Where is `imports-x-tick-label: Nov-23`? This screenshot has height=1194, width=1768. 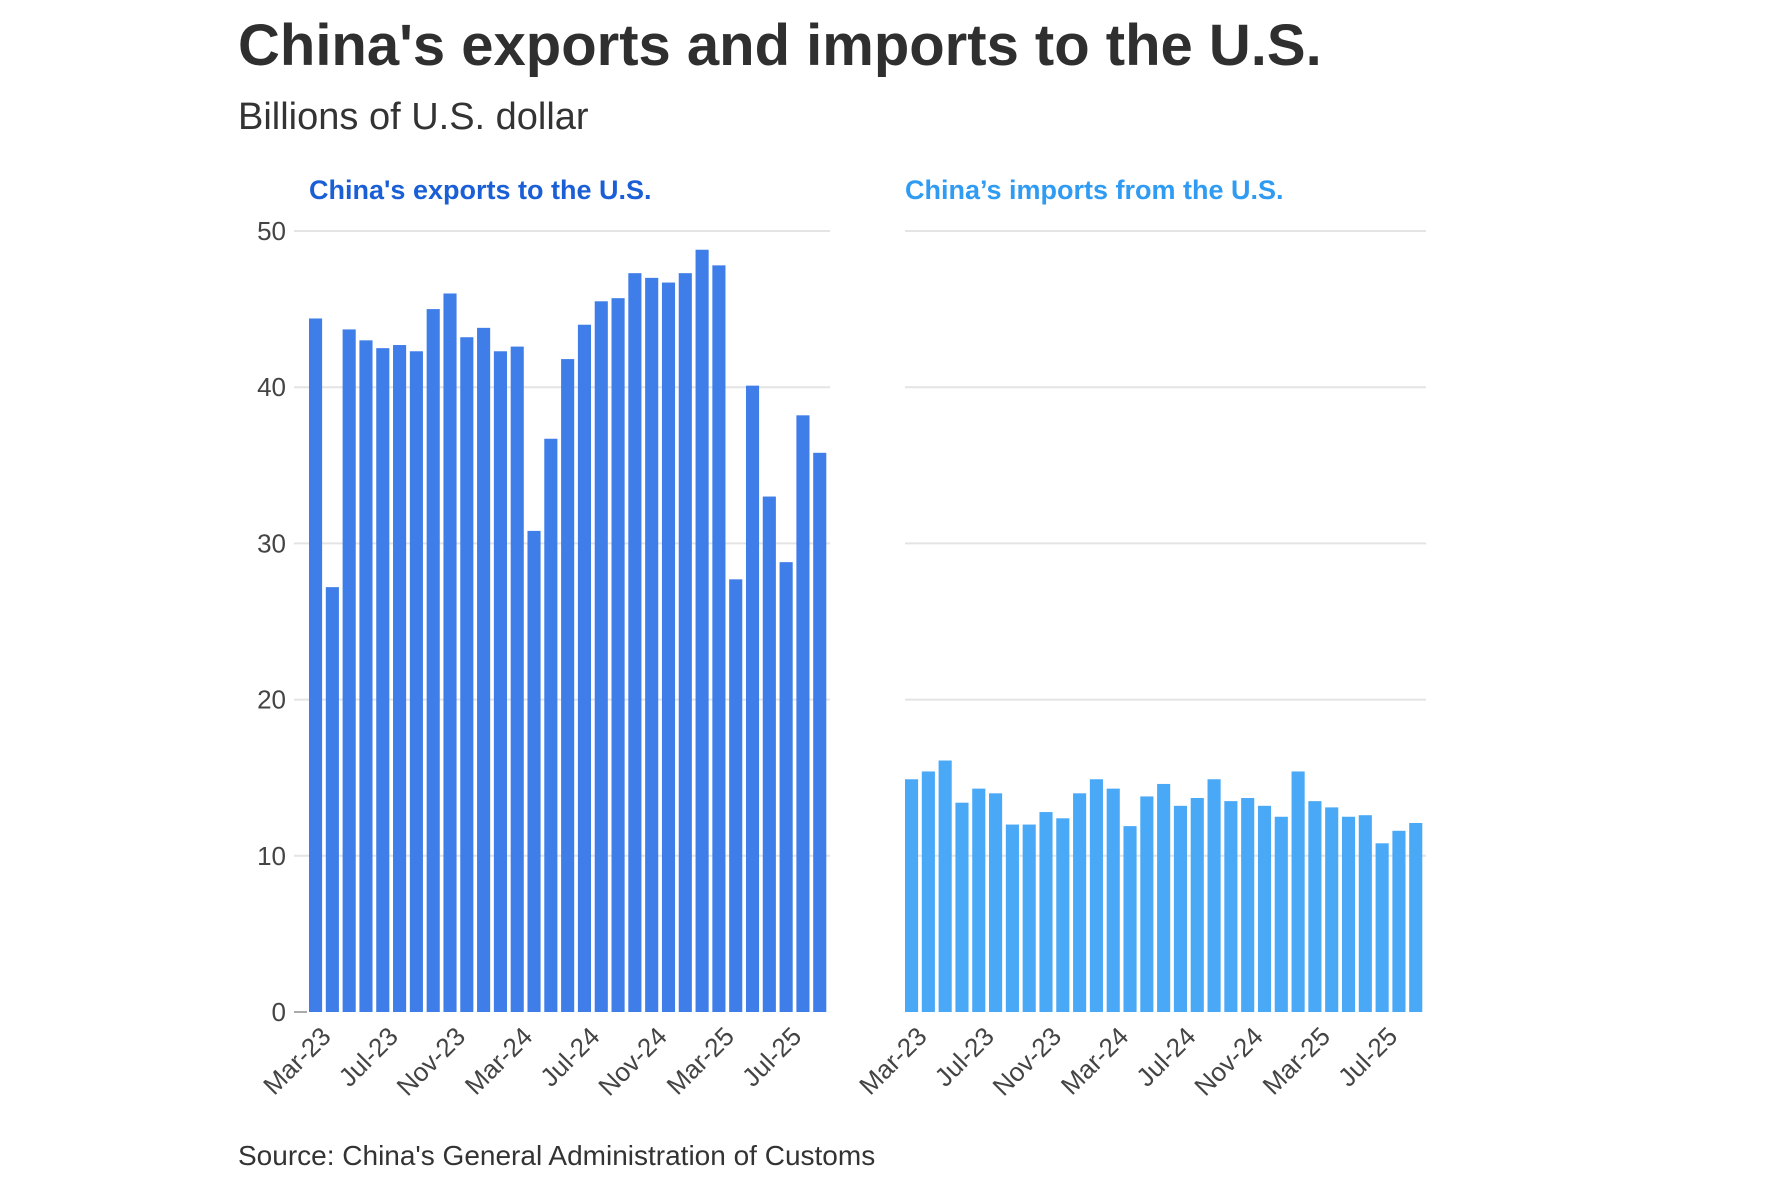 imports-x-tick-label: Nov-23 is located at coordinates (1027, 1061).